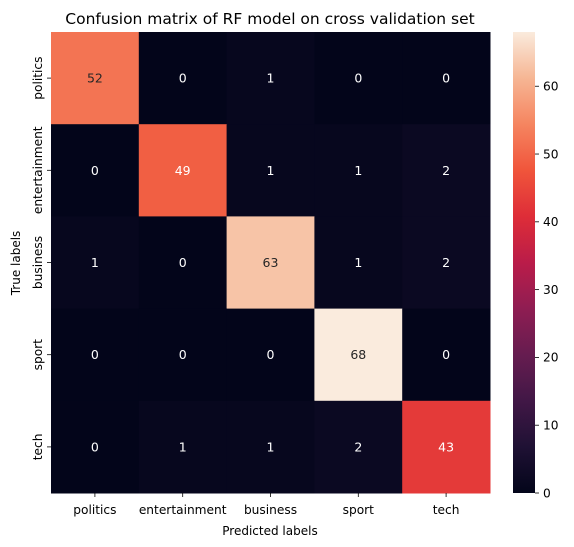 The image size is (574, 547). I want to click on x-tick-label: tech, so click(446, 510).